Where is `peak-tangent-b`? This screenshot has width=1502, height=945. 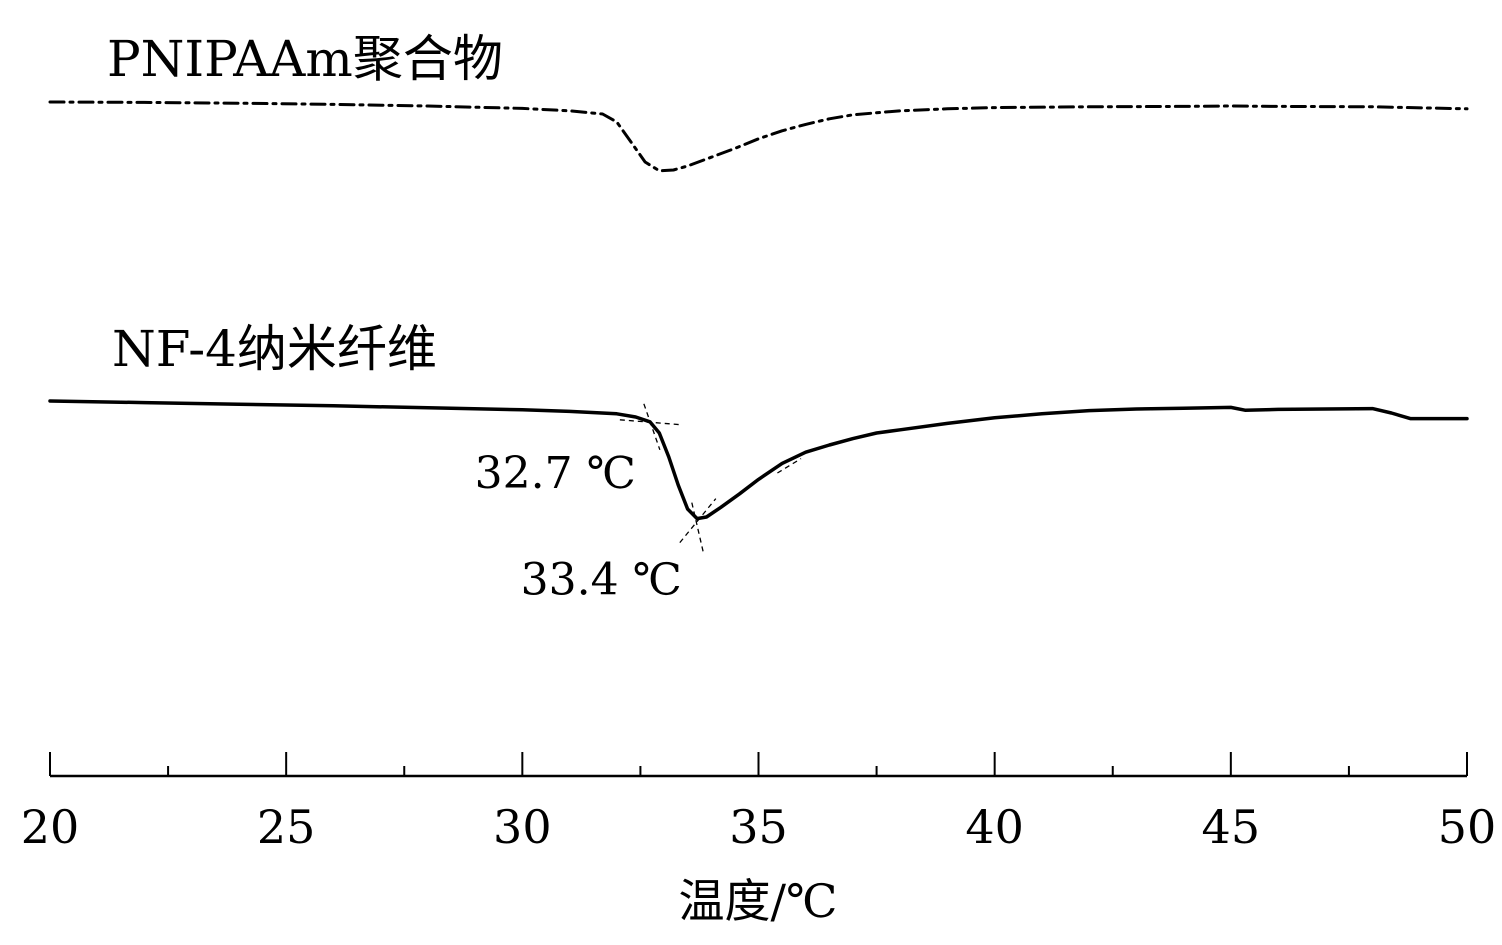 peak-tangent-b is located at coordinates (698, 528).